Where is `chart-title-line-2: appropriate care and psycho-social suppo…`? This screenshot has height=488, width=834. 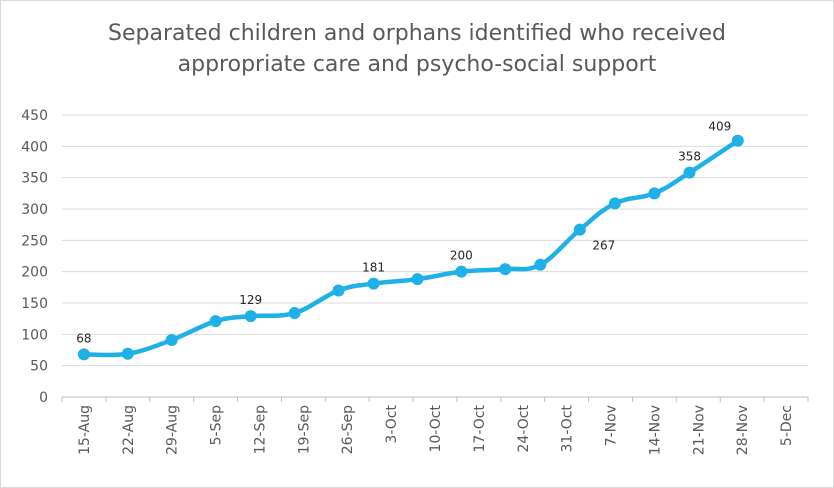
chart-title-line-2: appropriate care and psycho-social suppo… is located at coordinates (417, 64).